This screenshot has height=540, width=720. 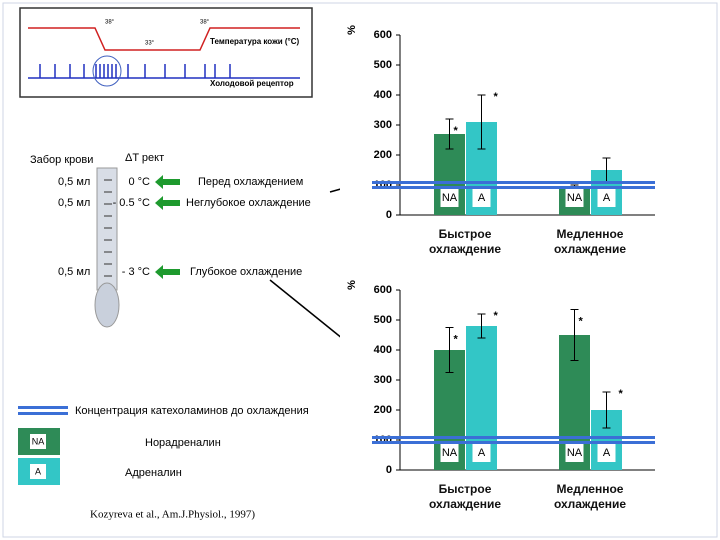 I want to click on legend-a-code: A, so click(x=38, y=471).